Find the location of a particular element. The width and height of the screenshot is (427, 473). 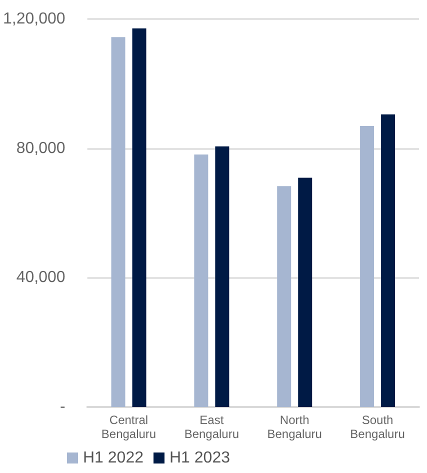

y-tick-label: 40,000 is located at coordinates (41, 277).